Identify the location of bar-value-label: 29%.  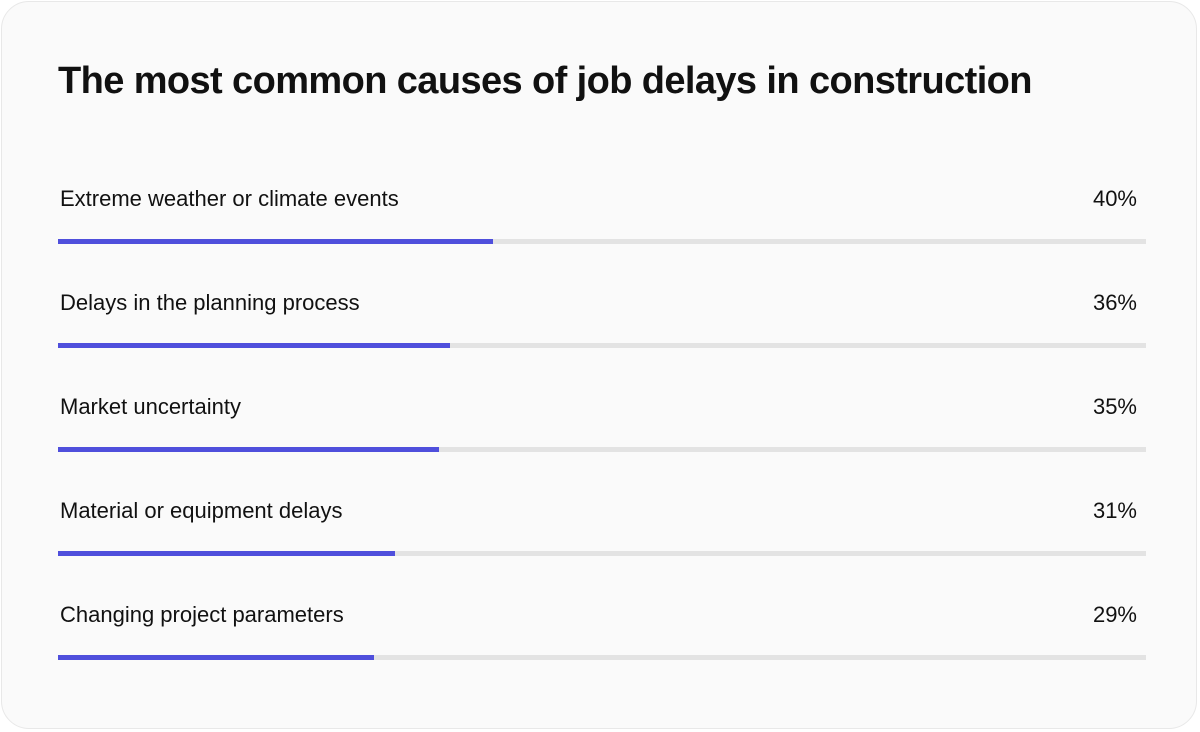
(1114, 614).